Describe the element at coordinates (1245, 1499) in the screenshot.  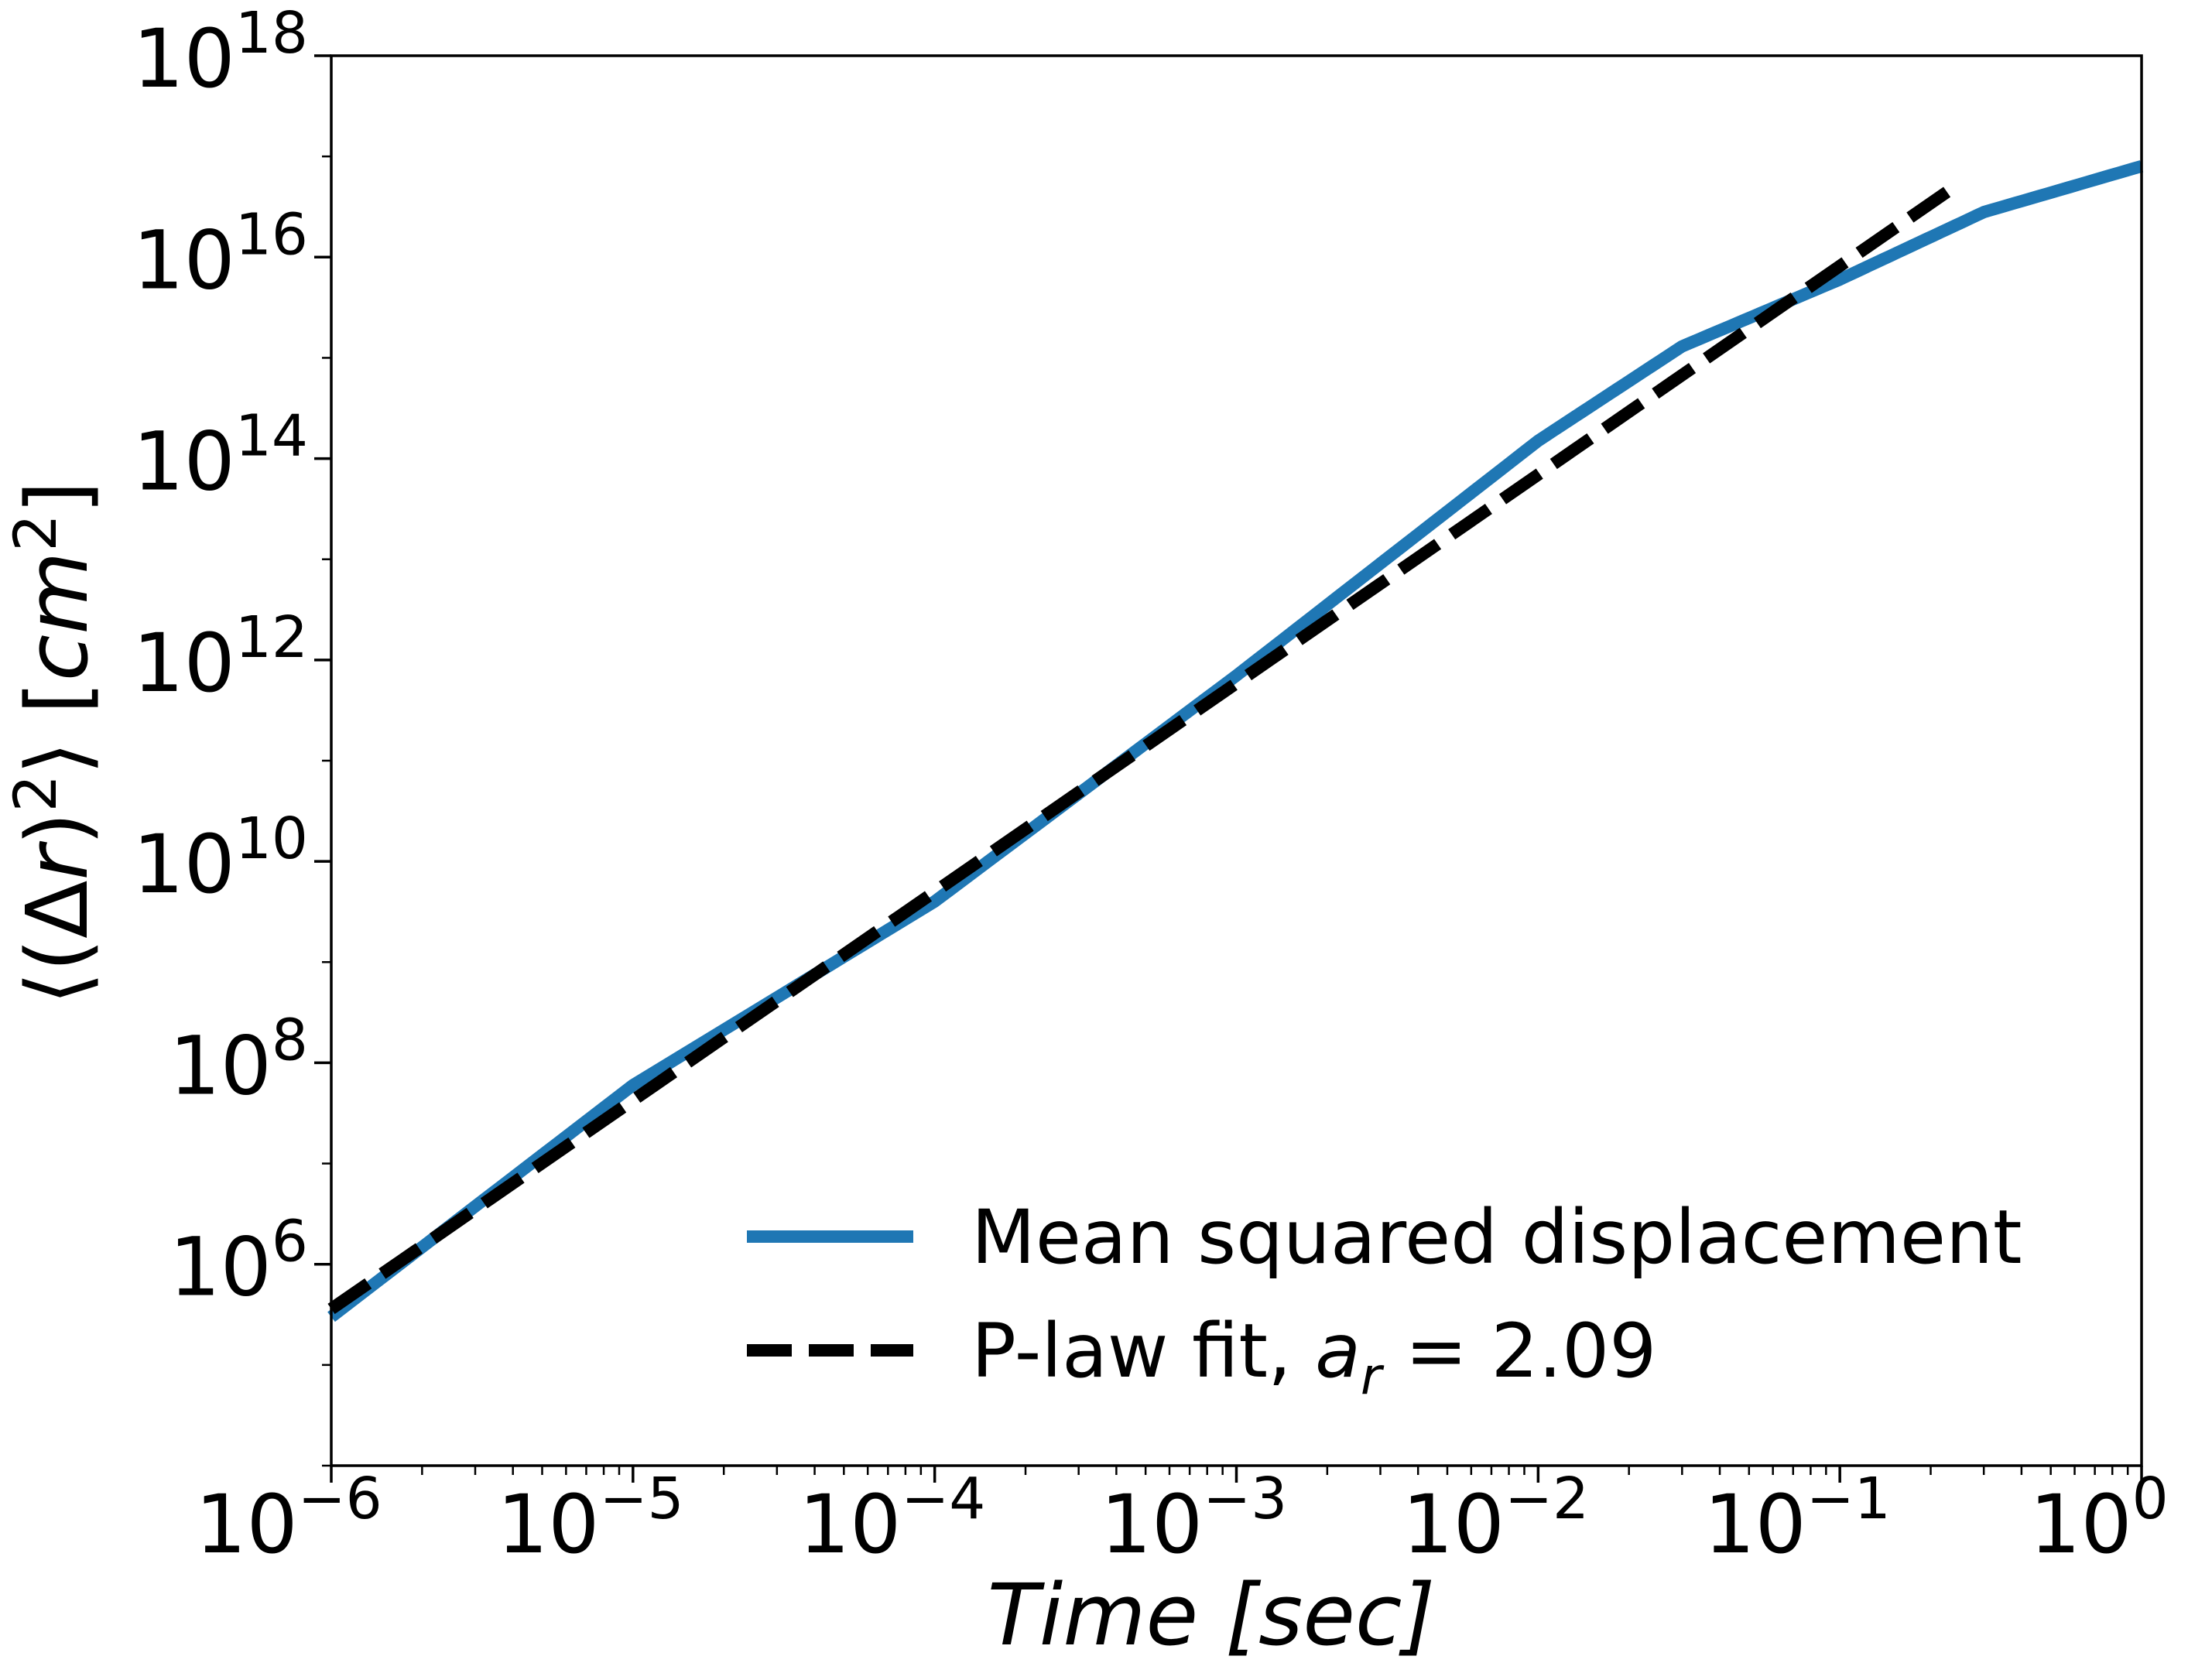
I see `x-tick-exp: −3` at that location.